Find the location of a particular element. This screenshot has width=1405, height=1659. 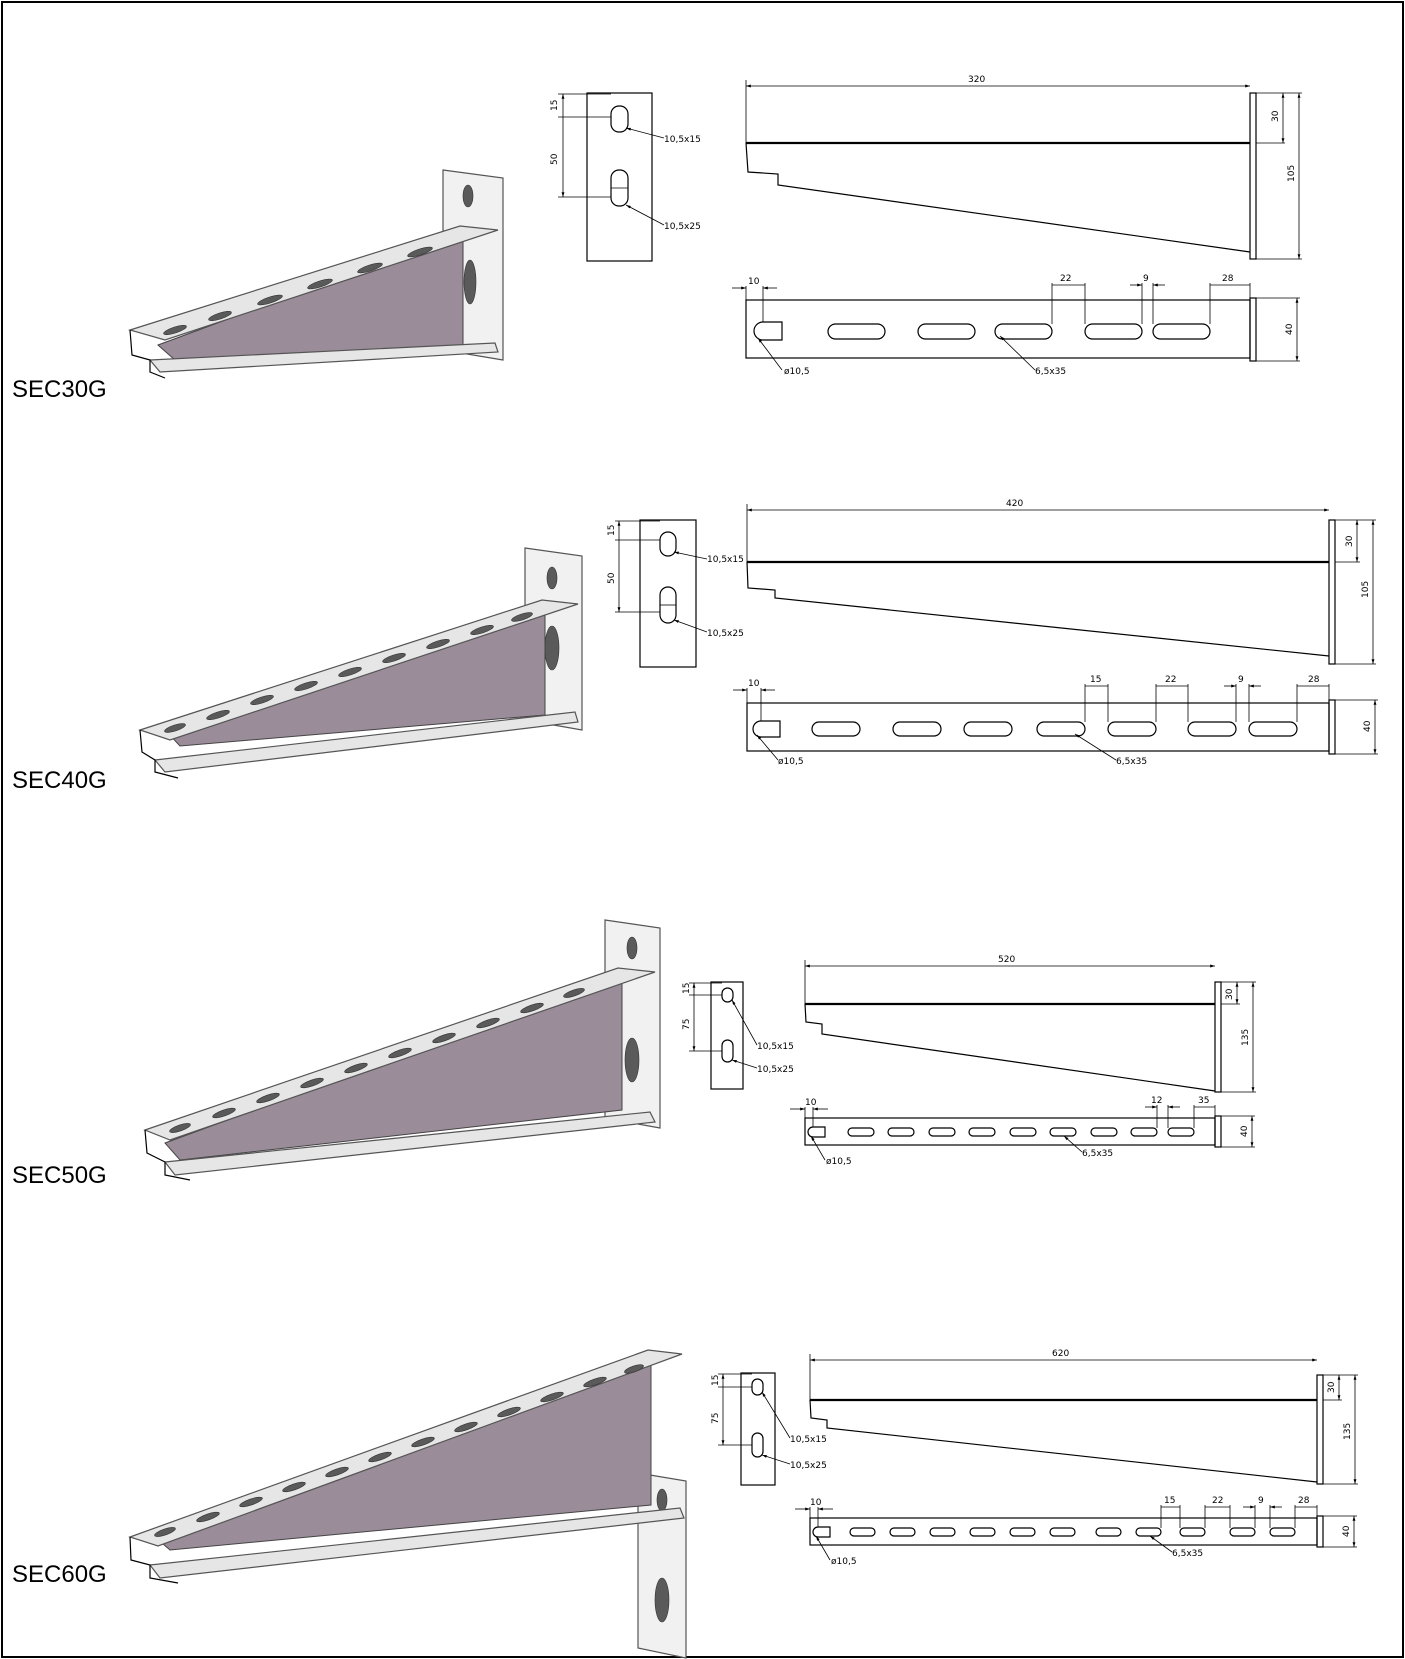

product-label: SEC30G is located at coordinates (59, 389).